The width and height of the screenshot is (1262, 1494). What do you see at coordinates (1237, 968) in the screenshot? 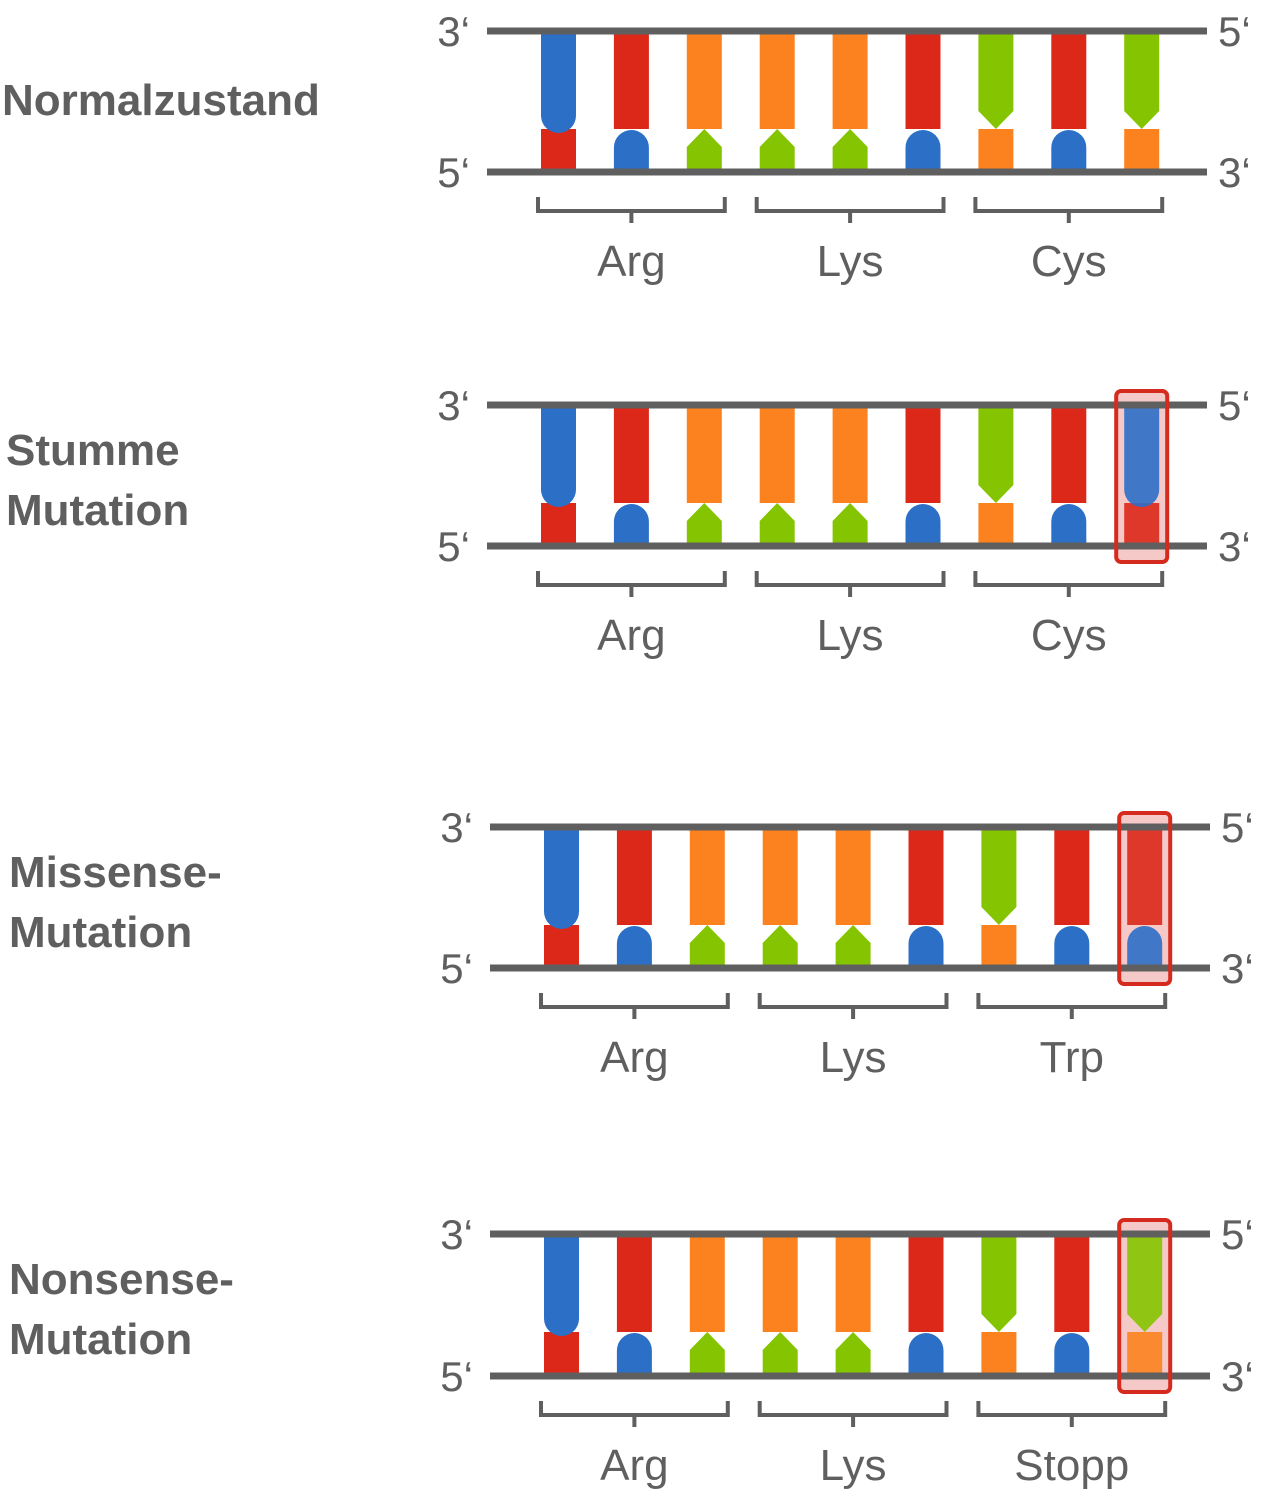
I see `end-label-bottom-right: 3‘` at bounding box center [1237, 968].